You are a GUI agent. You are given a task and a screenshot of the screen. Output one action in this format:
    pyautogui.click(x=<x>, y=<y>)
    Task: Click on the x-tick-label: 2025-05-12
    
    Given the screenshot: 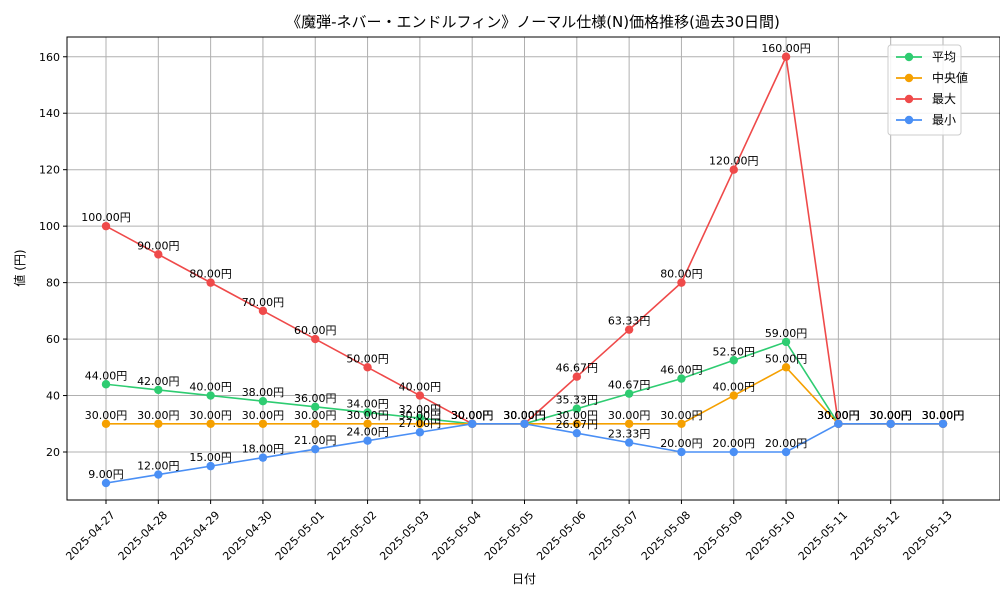 What is the action you would take?
    pyautogui.click(x=875, y=536)
    